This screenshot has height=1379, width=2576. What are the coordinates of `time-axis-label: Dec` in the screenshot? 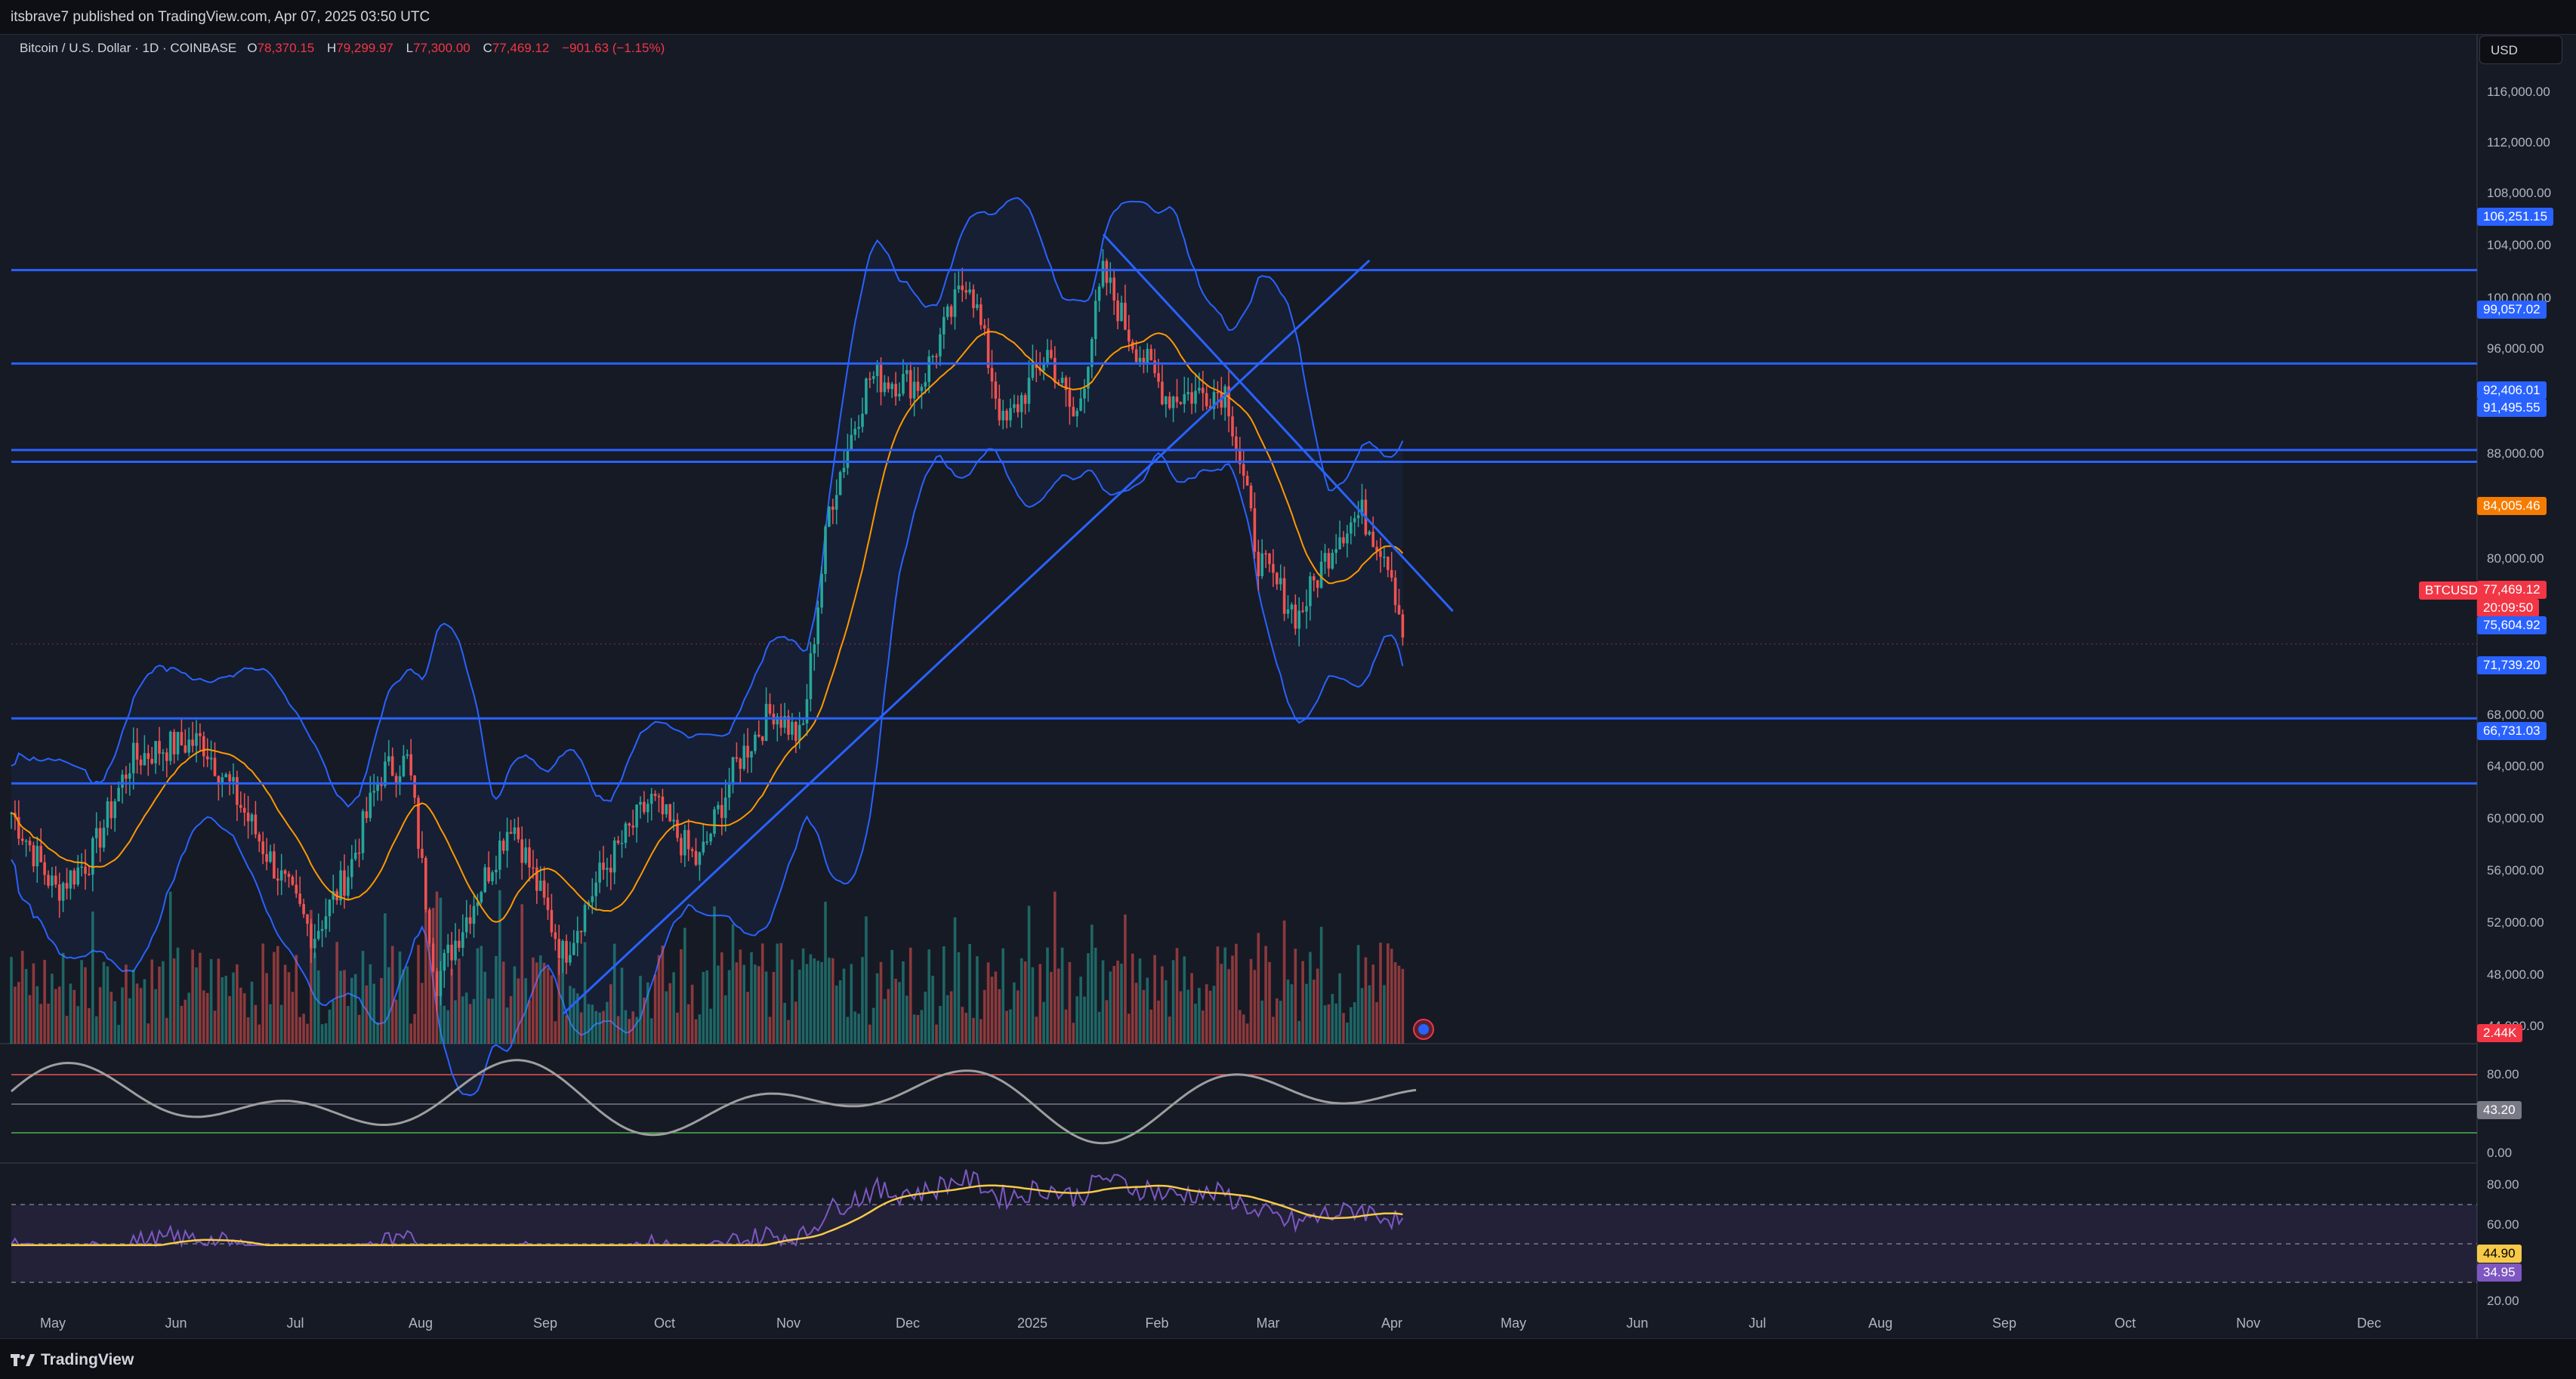 It's located at (908, 1323).